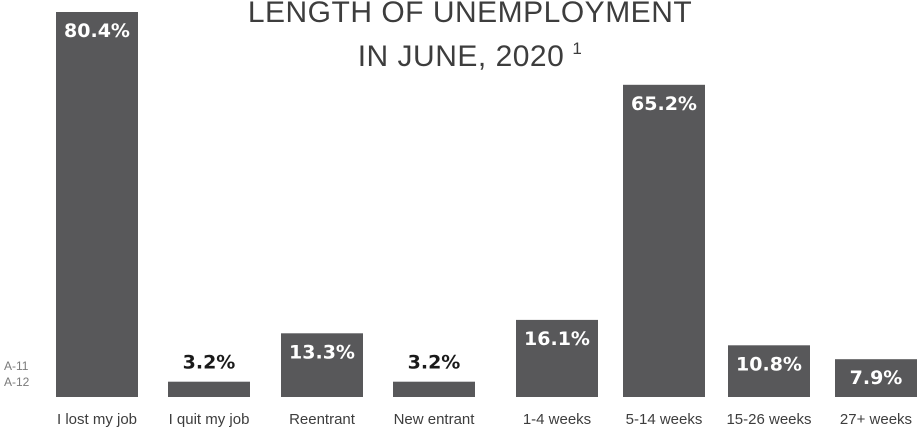 The width and height of the screenshot is (919, 430). Describe the element at coordinates (97, 204) in the screenshot. I see `bar-i-lost-my-job` at that location.